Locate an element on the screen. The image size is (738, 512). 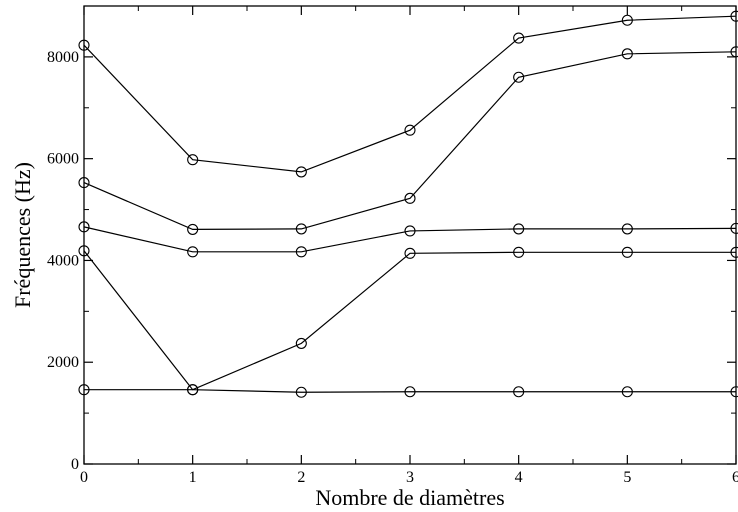
y-tick-label: 6000 is located at coordinates (63, 159).